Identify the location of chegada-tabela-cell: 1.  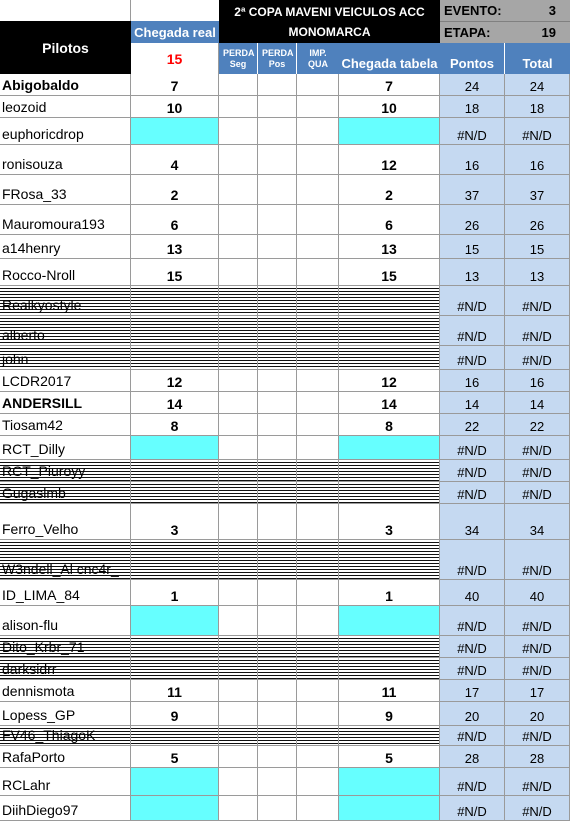
(389, 593).